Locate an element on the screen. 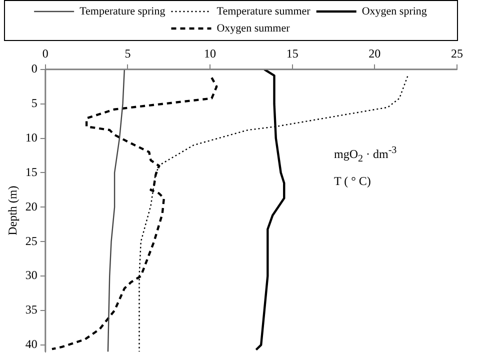 This screenshot has height=362, width=497. y-tick-label: 30 is located at coordinates (31, 275).